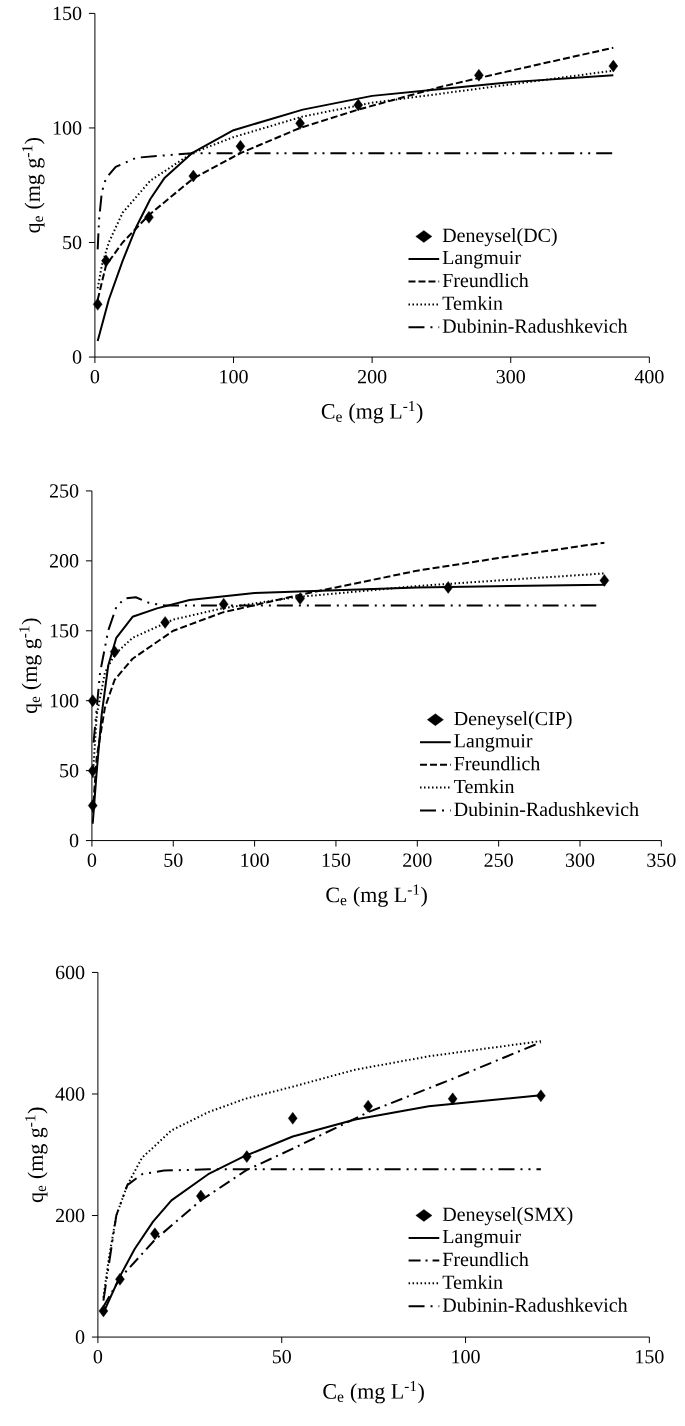 This screenshot has width=685, height=1426. Describe the element at coordinates (649, 376) in the screenshot. I see `x-tick-label: 400` at that location.